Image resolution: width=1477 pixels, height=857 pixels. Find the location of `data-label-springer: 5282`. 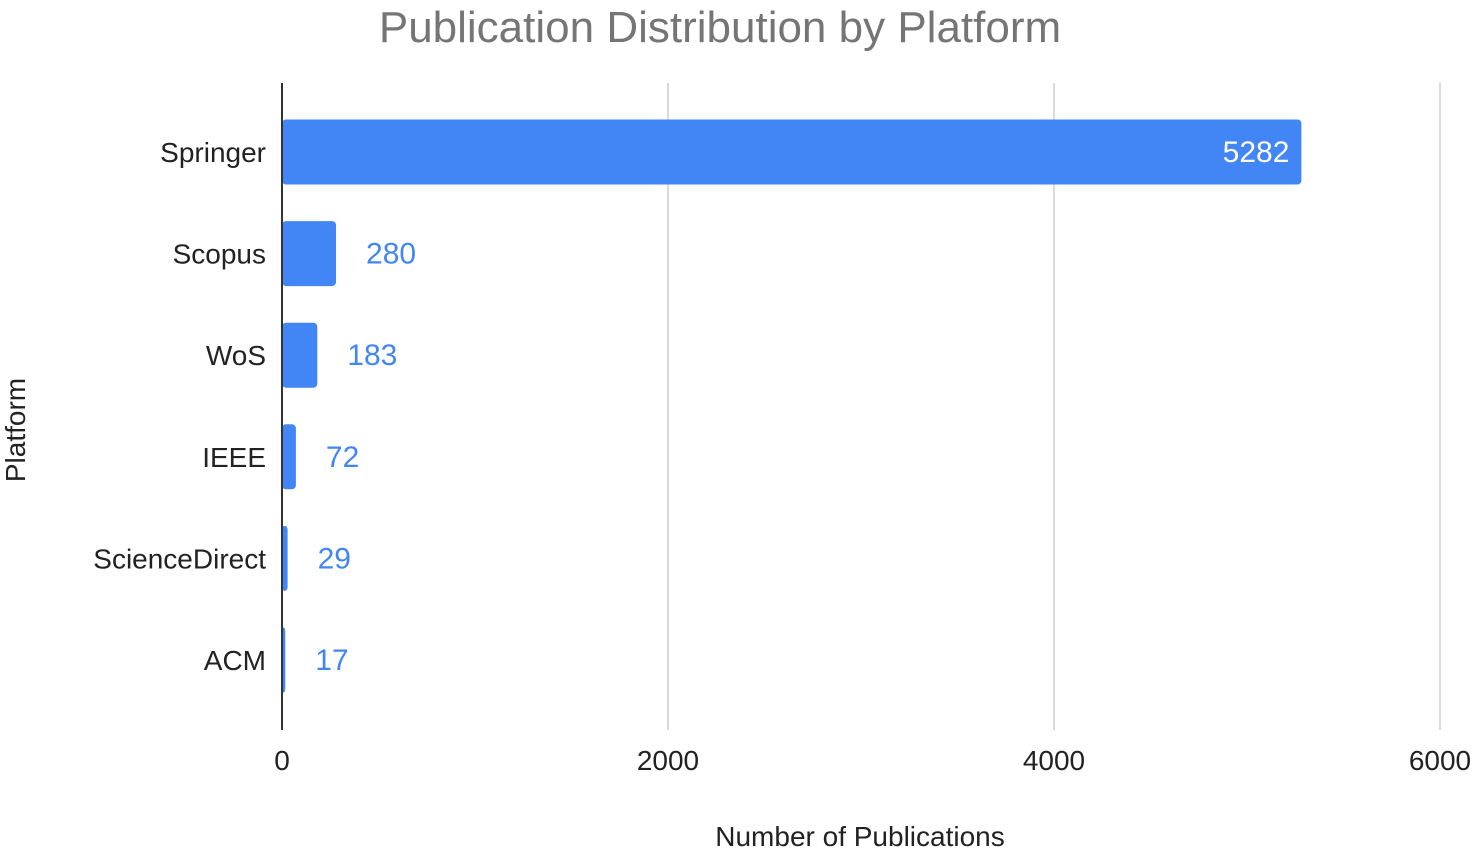

data-label-springer: 5282 is located at coordinates (1256, 152).